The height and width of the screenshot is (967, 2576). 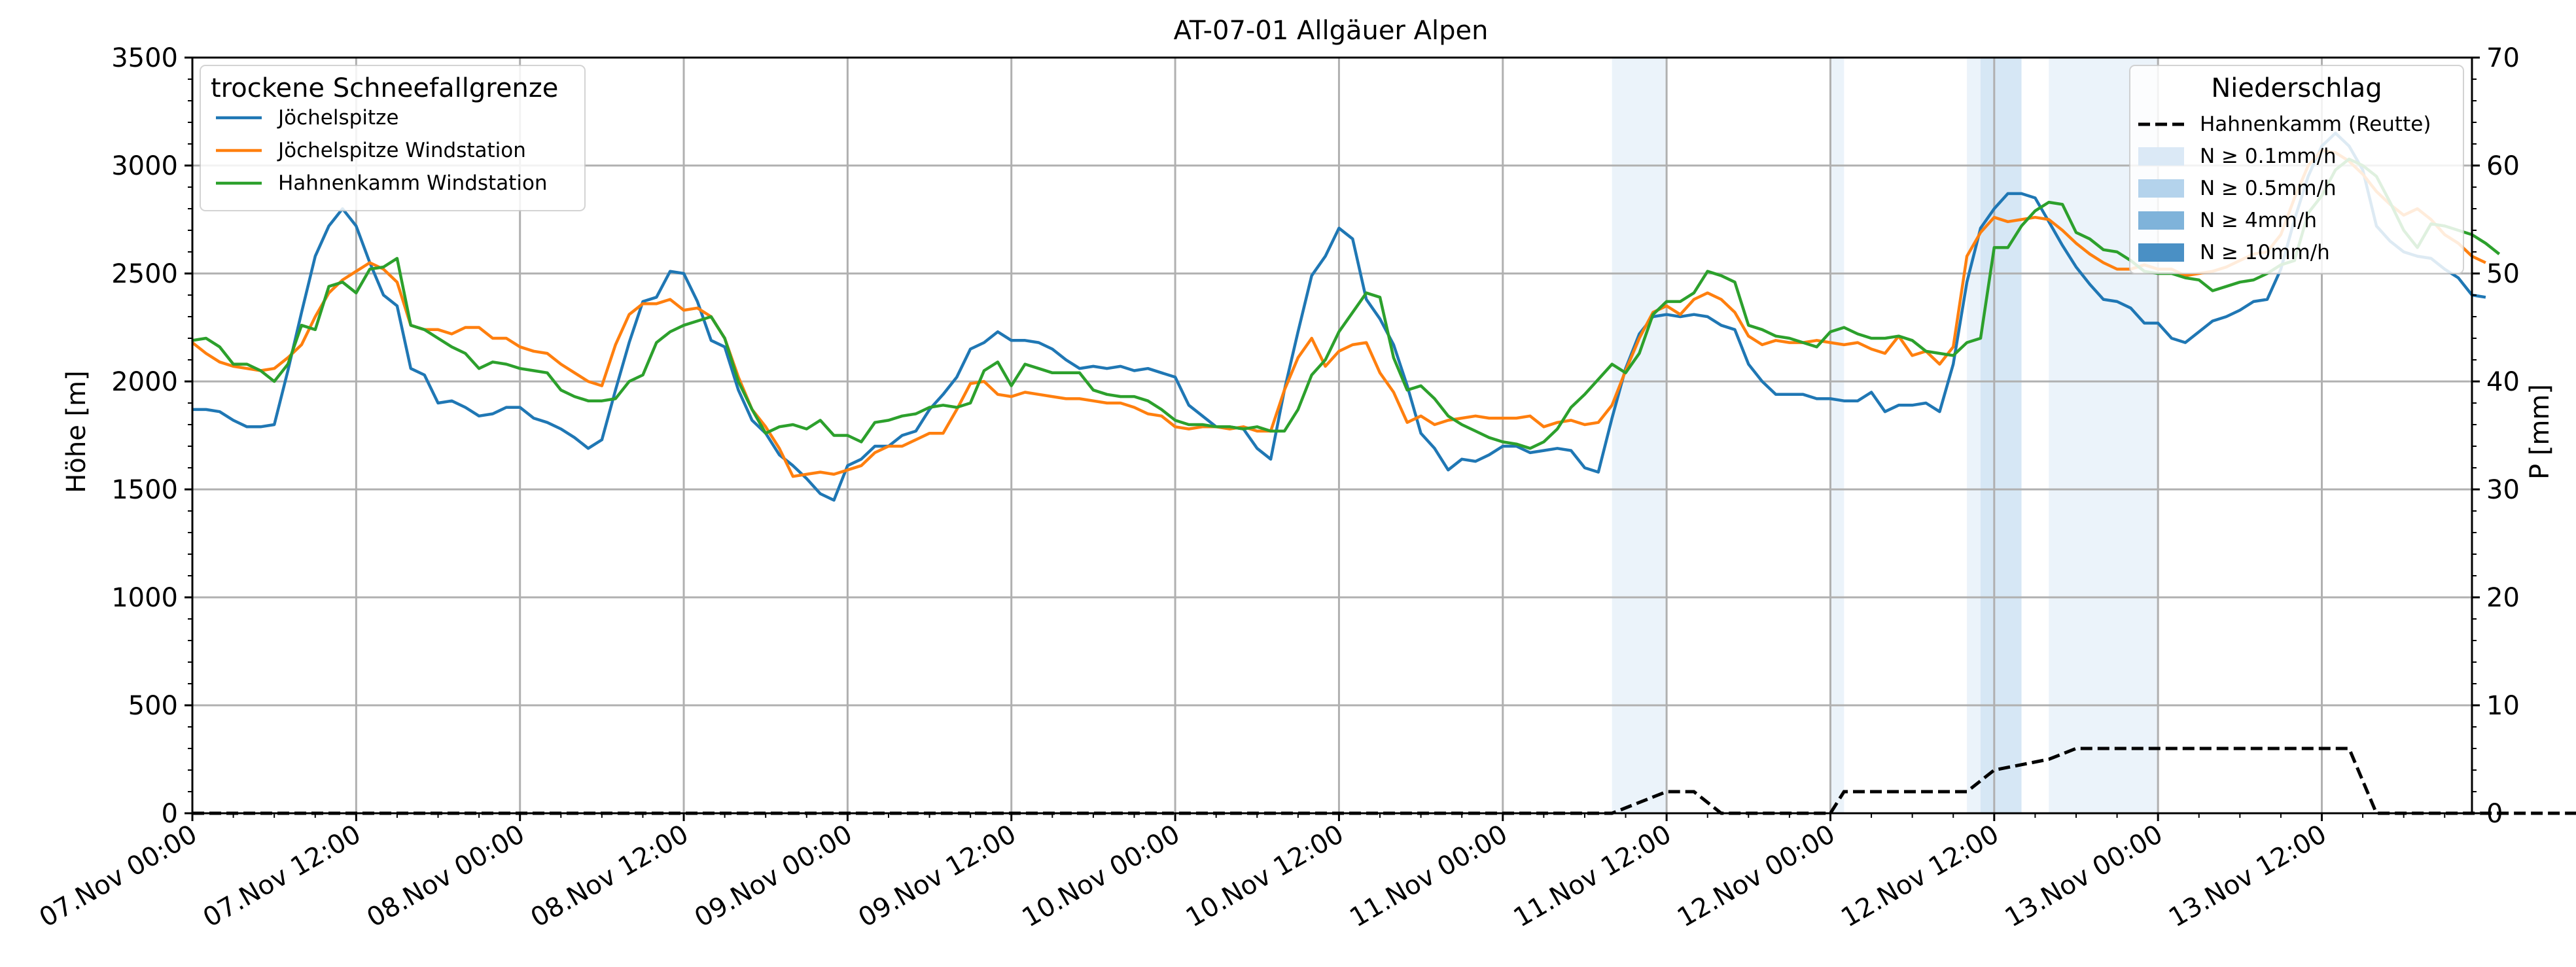 I want to click on y2-tick-label: 10, so click(x=2503, y=706).